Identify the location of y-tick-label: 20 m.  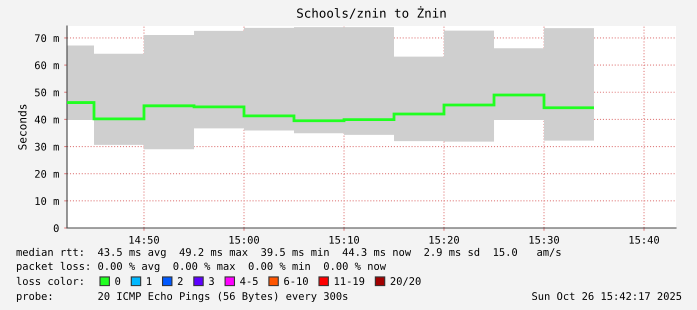
(47, 174).